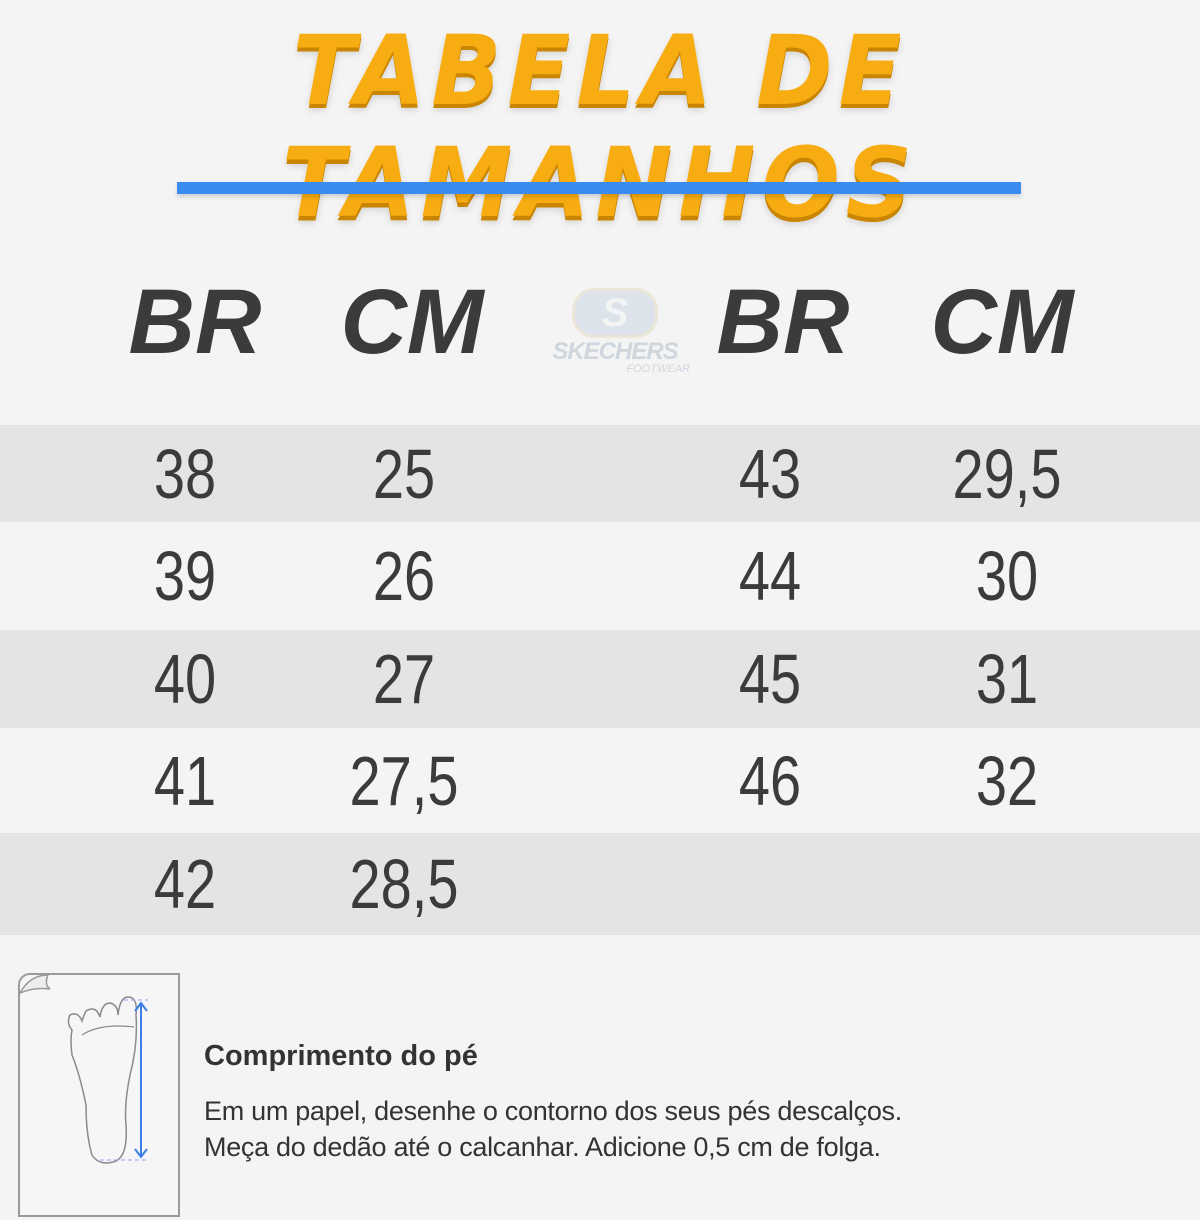 The image size is (1200, 1220). I want to click on cell-cm2, so click(1007, 884).